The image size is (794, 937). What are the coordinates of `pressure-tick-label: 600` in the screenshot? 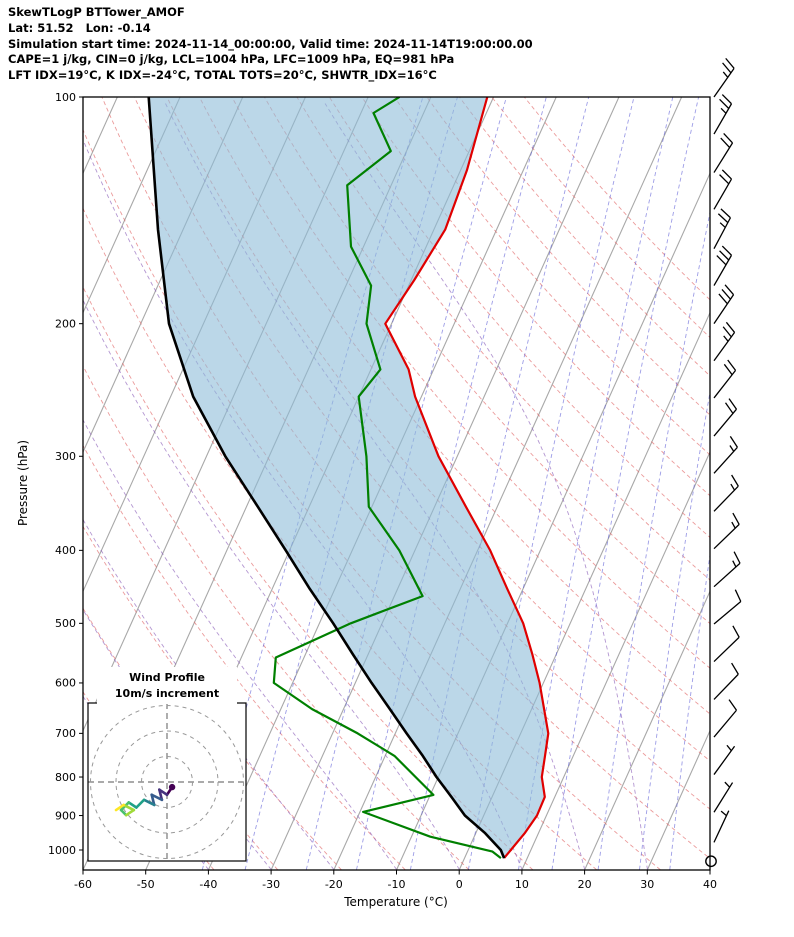 It's located at (65, 683).